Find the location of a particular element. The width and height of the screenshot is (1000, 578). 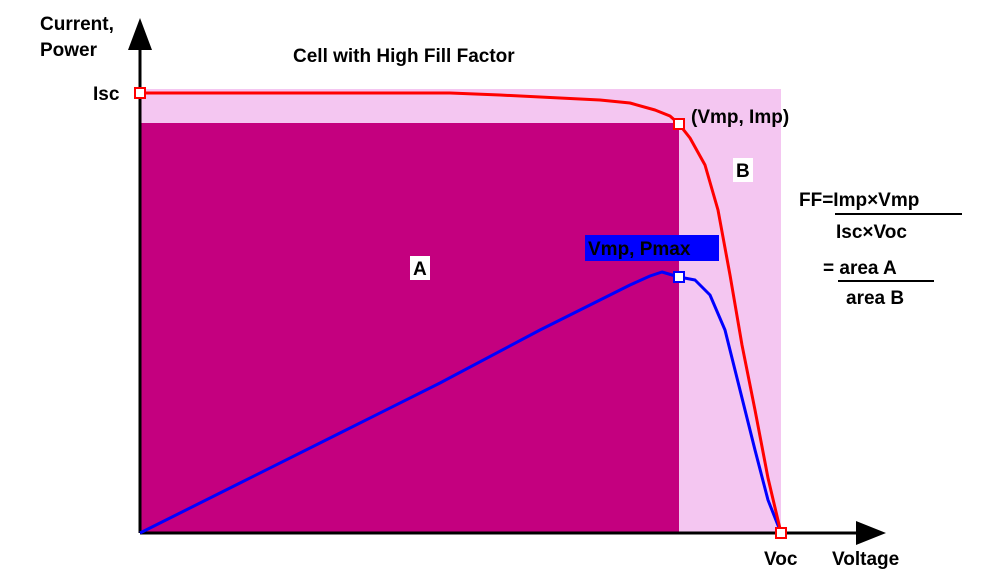

mpp-power-label: Vmp, Pmax is located at coordinates (639, 249).